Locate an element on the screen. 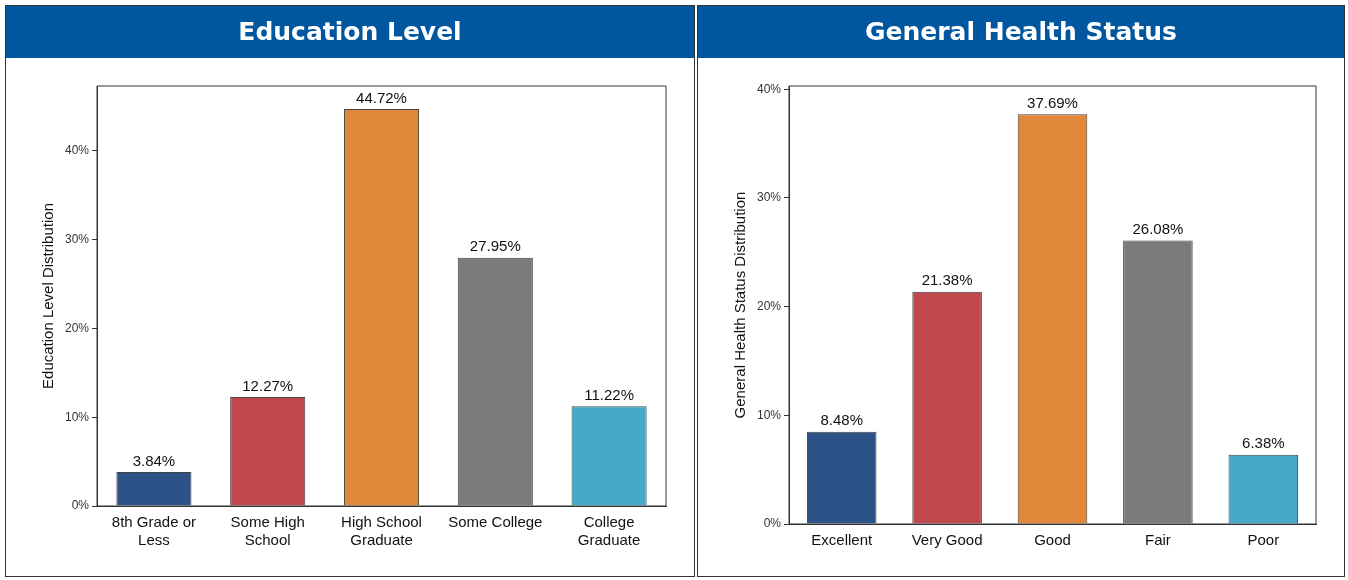 The image size is (1348, 580). x-tick-label: 8th Grade or Less is located at coordinates (154, 531).